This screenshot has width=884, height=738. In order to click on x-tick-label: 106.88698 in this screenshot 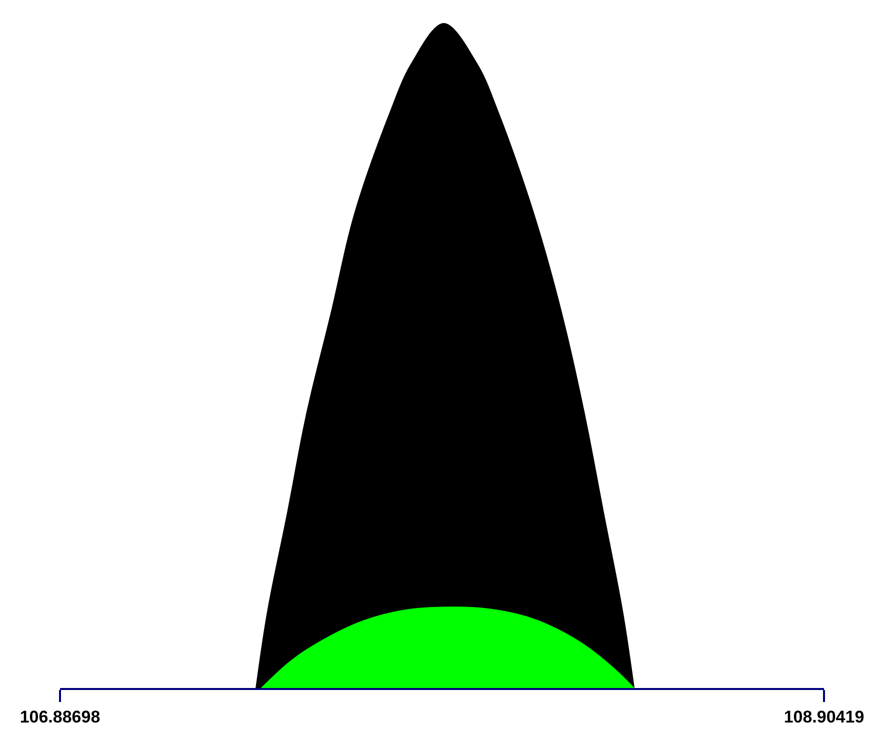, I will do `click(60, 716)`.